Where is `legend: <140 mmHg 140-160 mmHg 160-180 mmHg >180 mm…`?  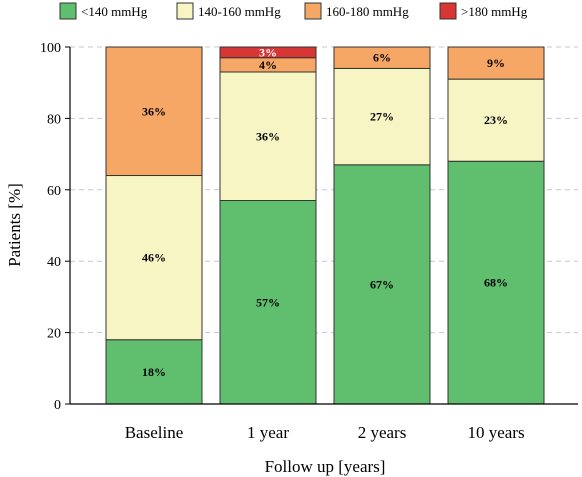
legend: <140 mmHg 140-160 mmHg 160-180 mmHg >180 mm… is located at coordinates (293, 11).